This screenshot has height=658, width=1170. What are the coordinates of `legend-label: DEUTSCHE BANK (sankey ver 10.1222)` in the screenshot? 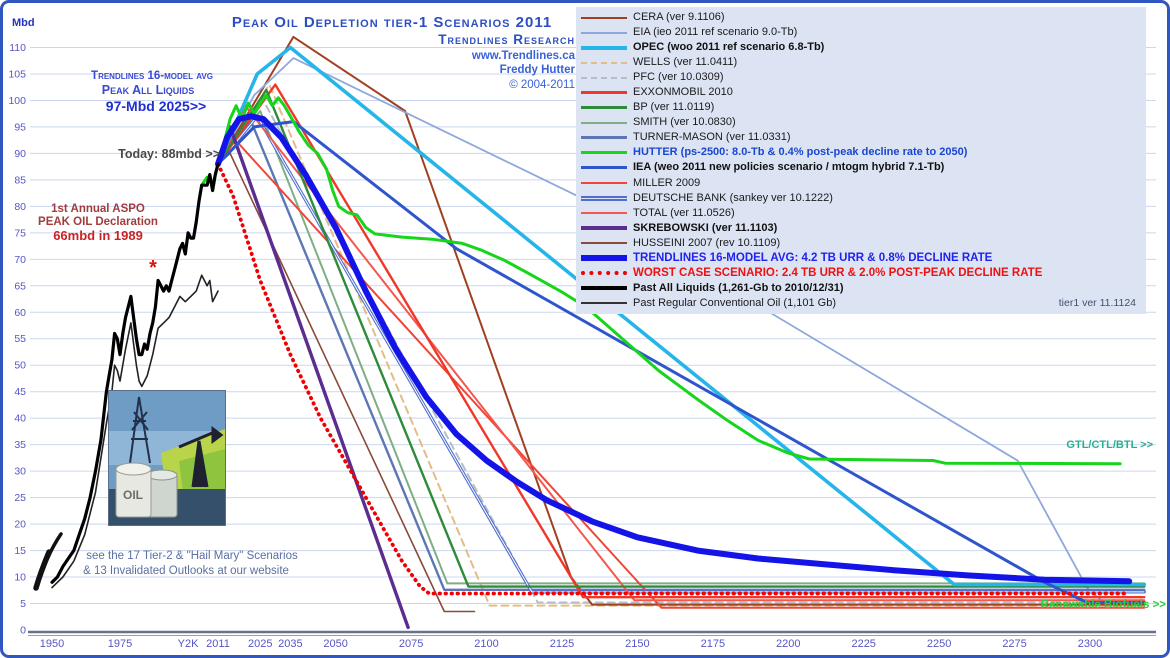 It's located at (733, 197).